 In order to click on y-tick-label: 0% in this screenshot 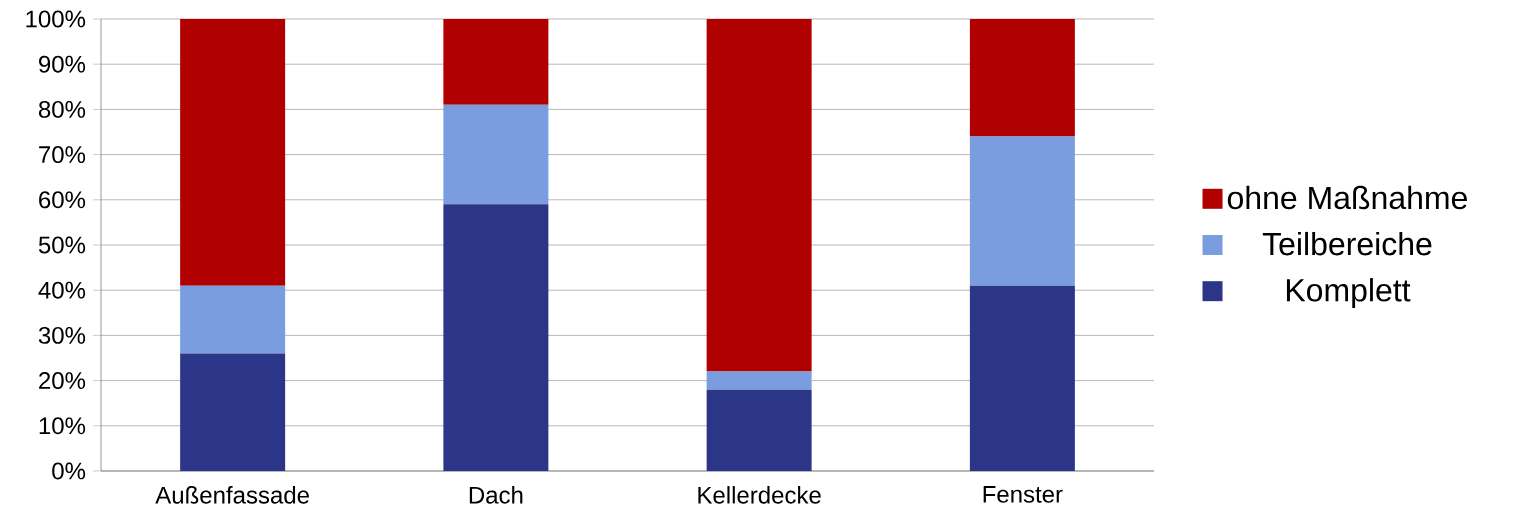, I will do `click(69, 471)`.